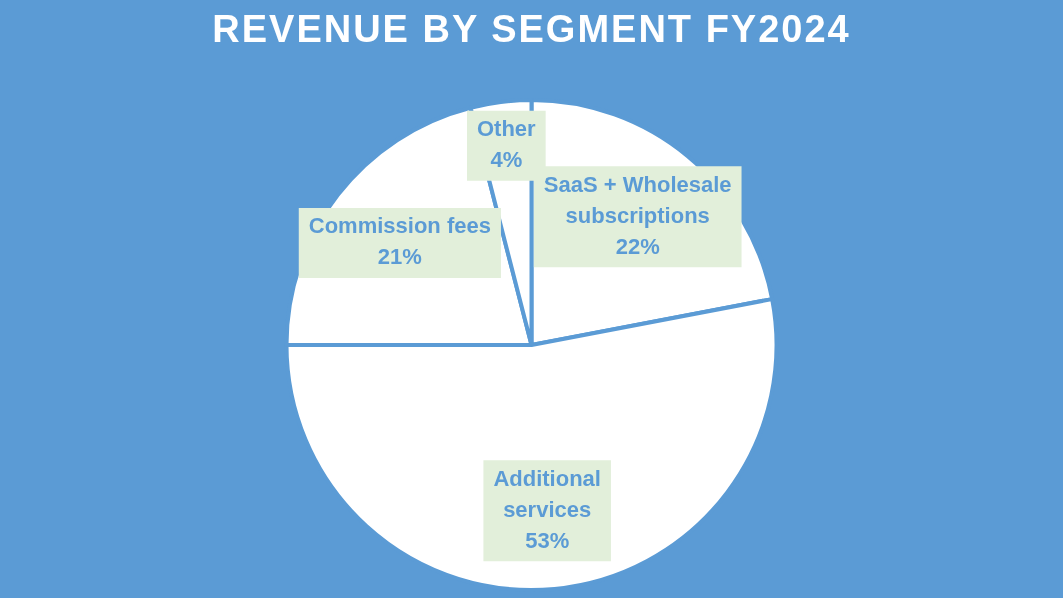  Describe the element at coordinates (531, 29) in the screenshot. I see `chart-title: REVENUE BY SEGMENT FY2024` at that location.